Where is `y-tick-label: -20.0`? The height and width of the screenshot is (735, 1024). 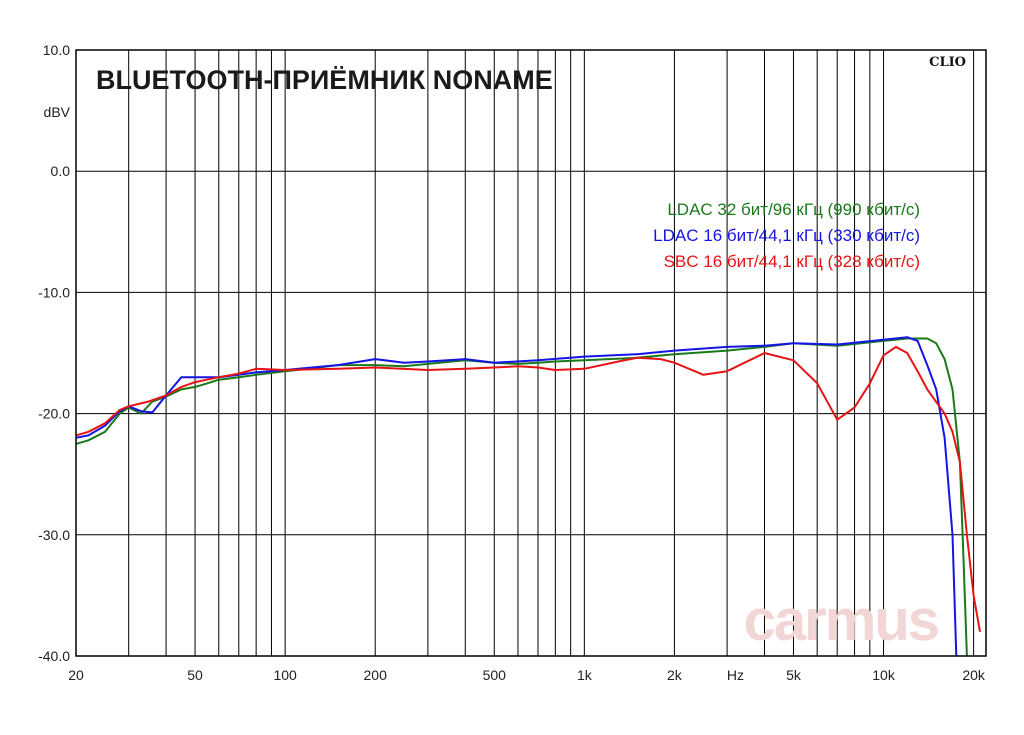 y-tick-label: -20.0 is located at coordinates (54, 414).